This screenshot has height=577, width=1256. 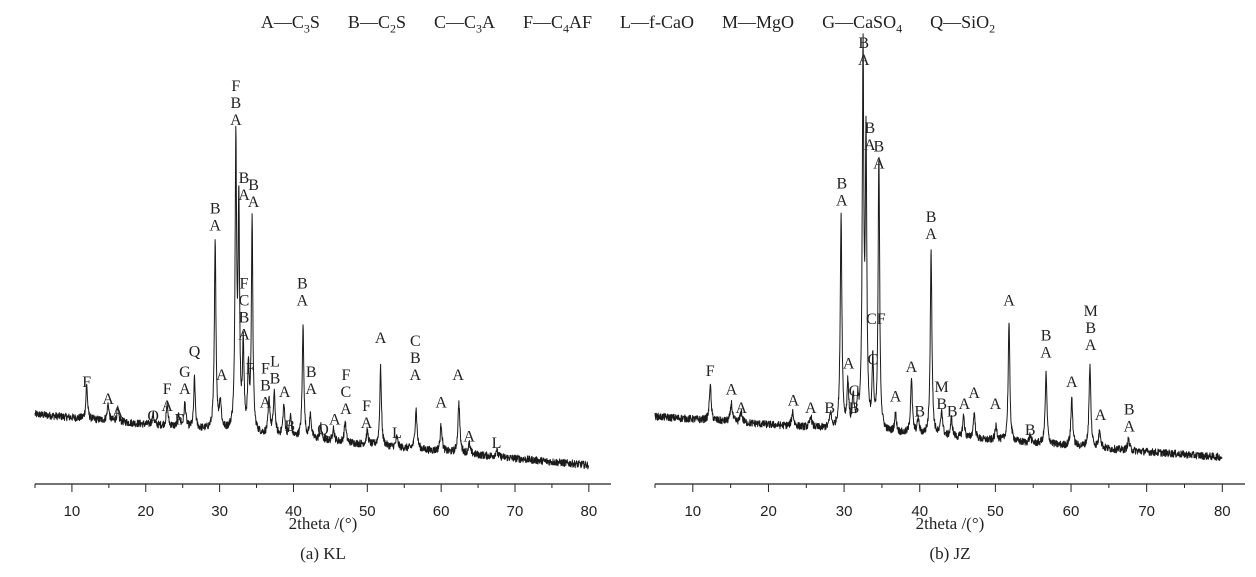 What do you see at coordinates (1091, 311) in the screenshot?
I see `peak-label: M` at bounding box center [1091, 311].